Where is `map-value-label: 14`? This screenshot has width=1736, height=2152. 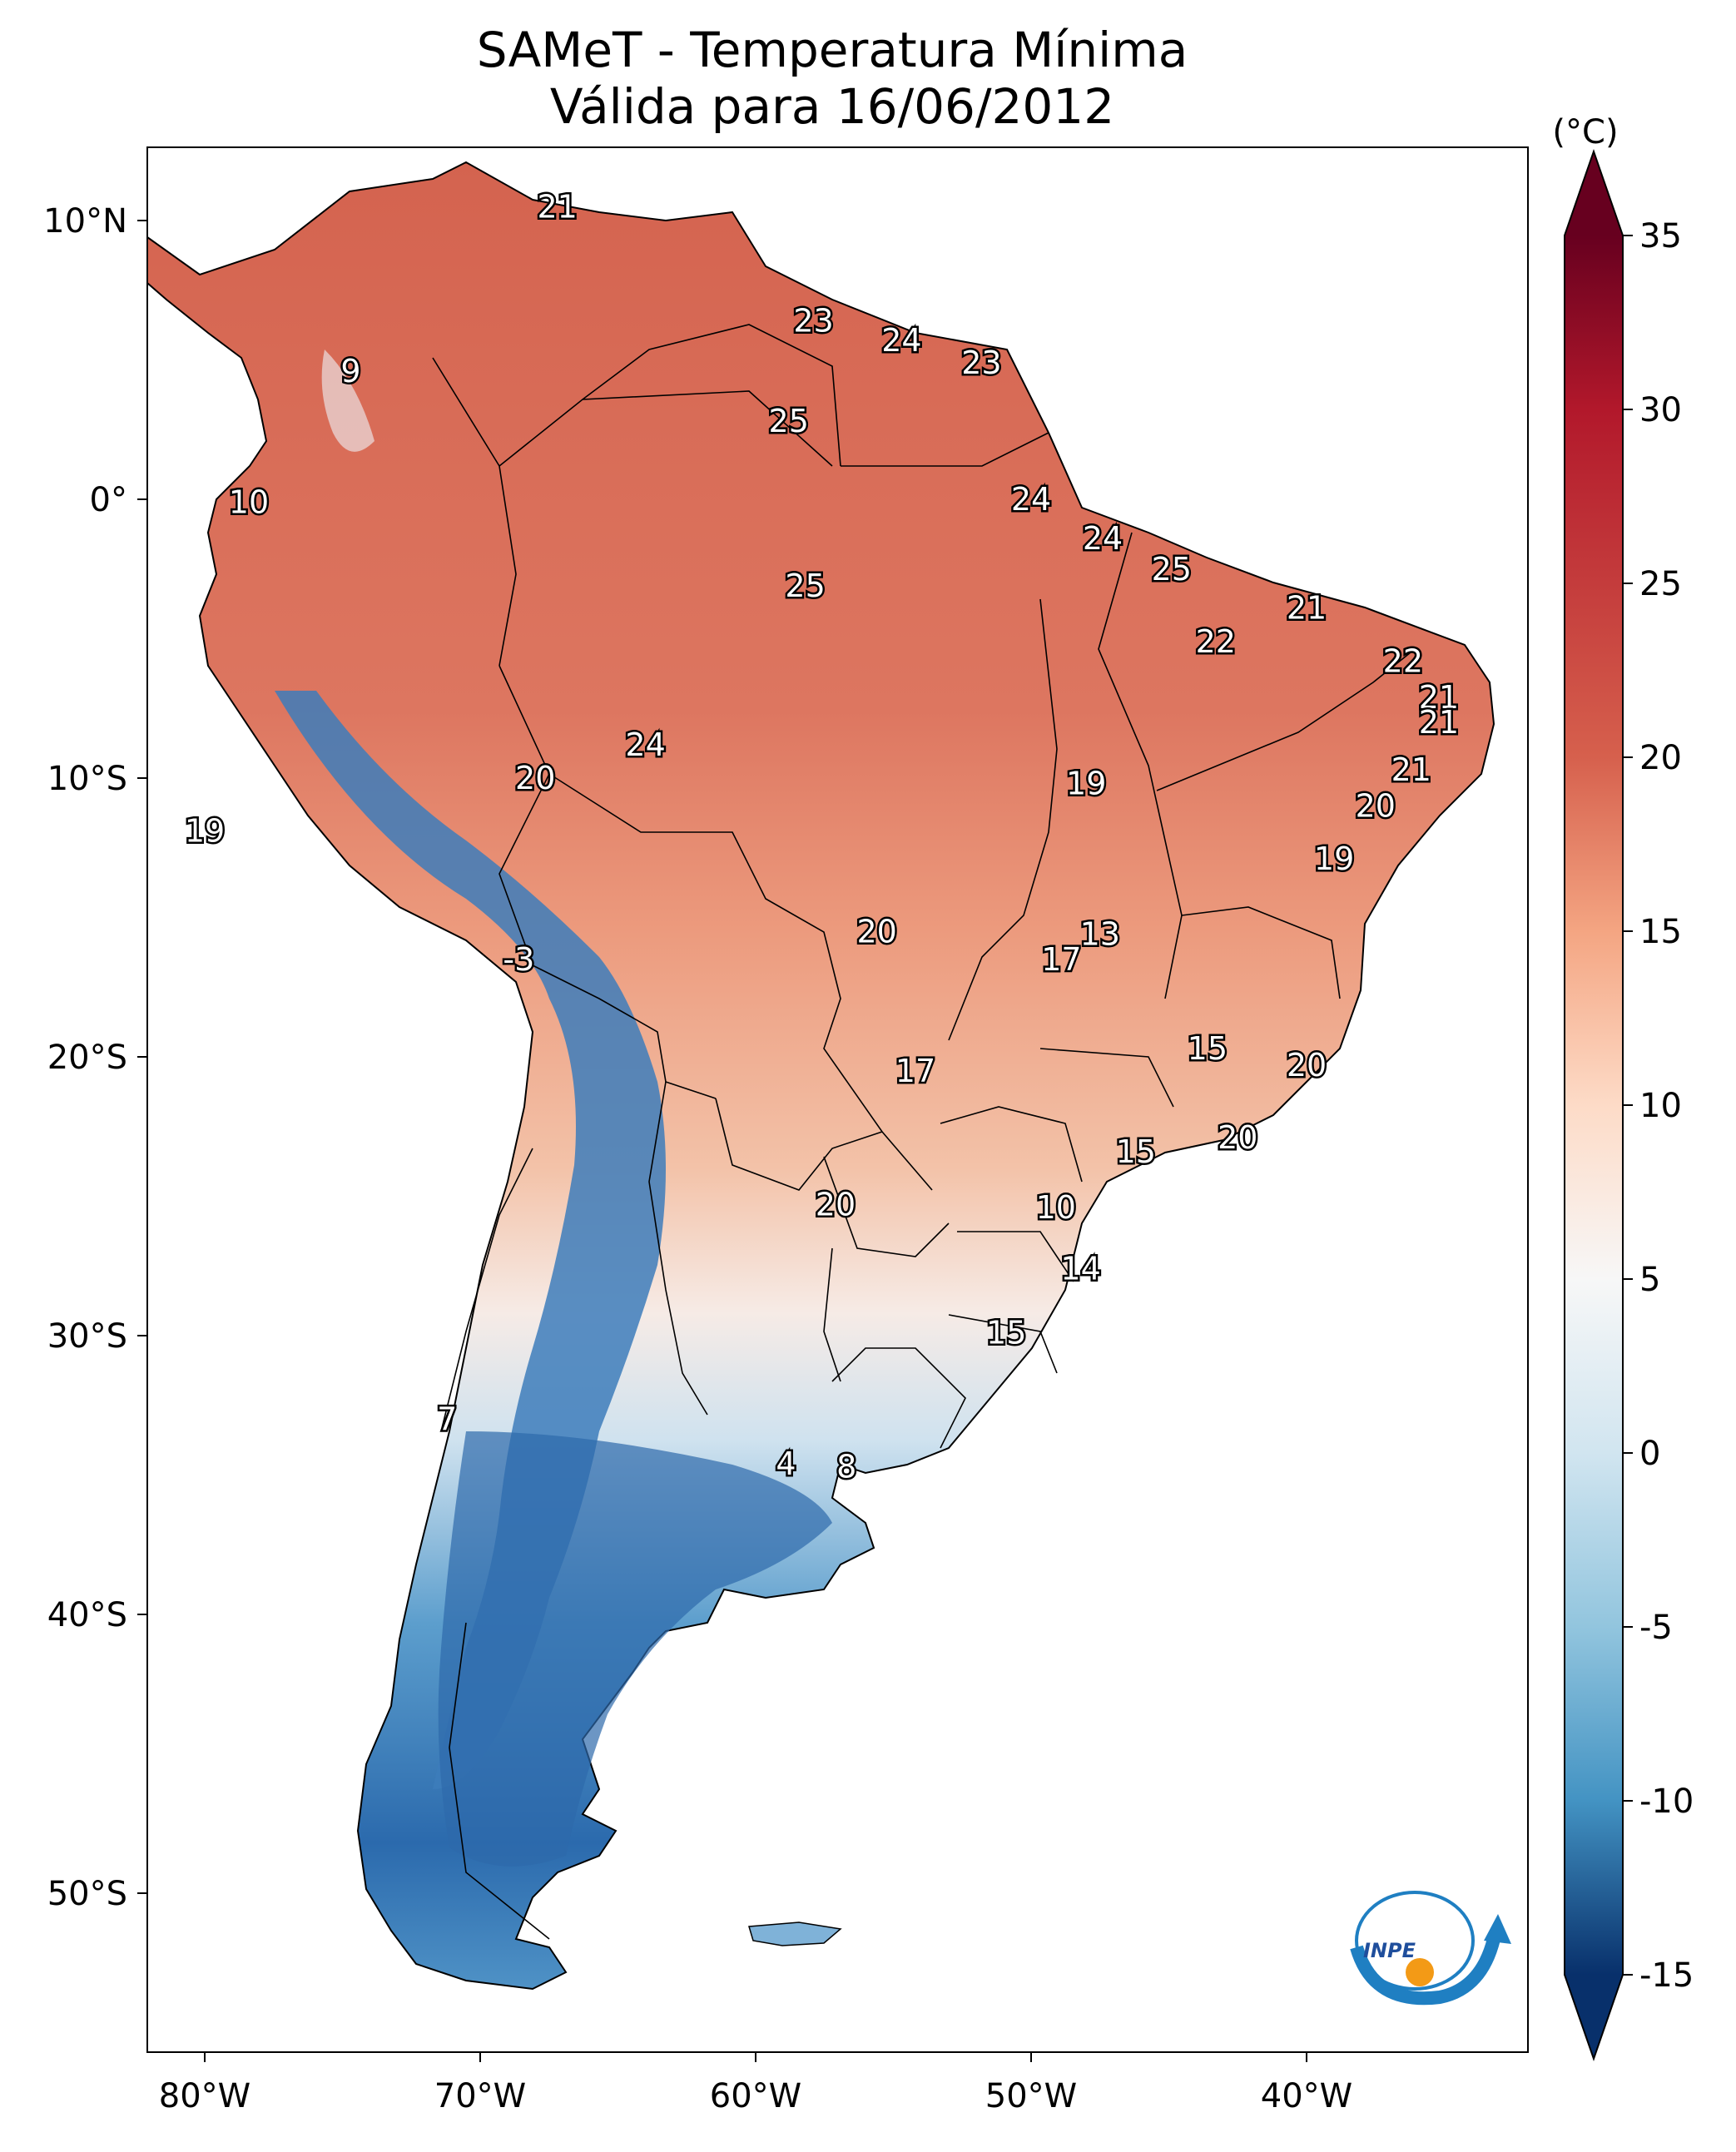
map-value-label: 14 is located at coordinates (1080, 1269).